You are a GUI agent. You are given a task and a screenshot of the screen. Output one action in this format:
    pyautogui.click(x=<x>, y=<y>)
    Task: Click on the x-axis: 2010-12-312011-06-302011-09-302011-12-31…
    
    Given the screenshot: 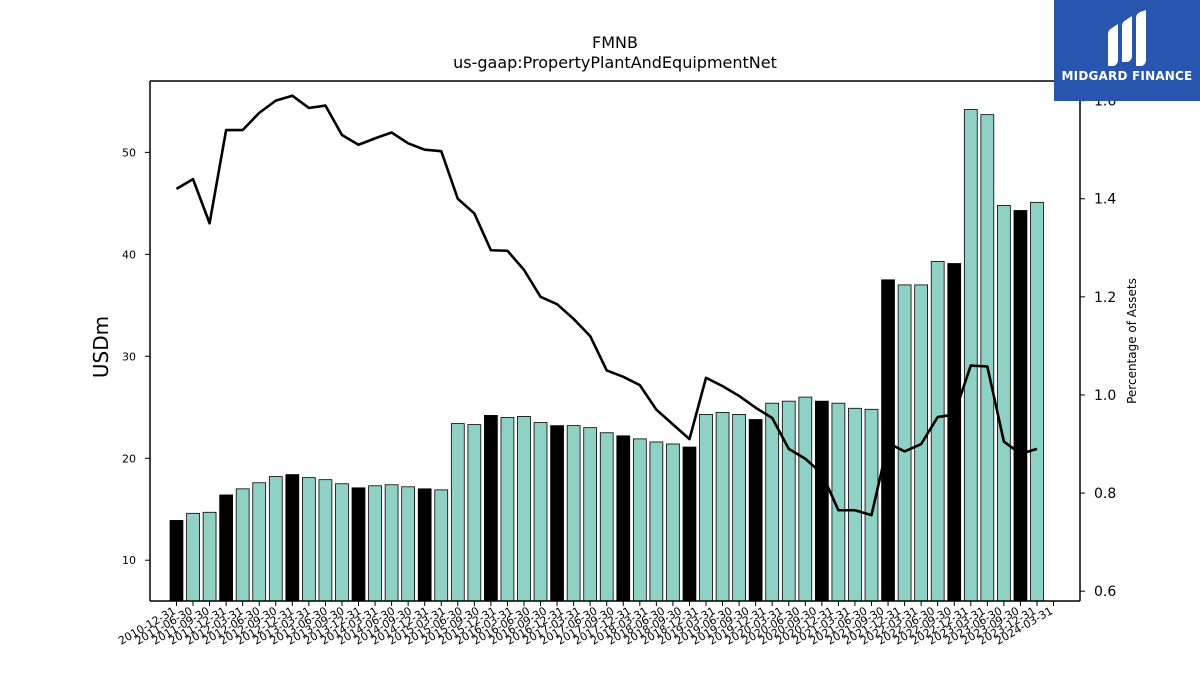 What is the action you would take?
    pyautogui.click(x=585, y=624)
    